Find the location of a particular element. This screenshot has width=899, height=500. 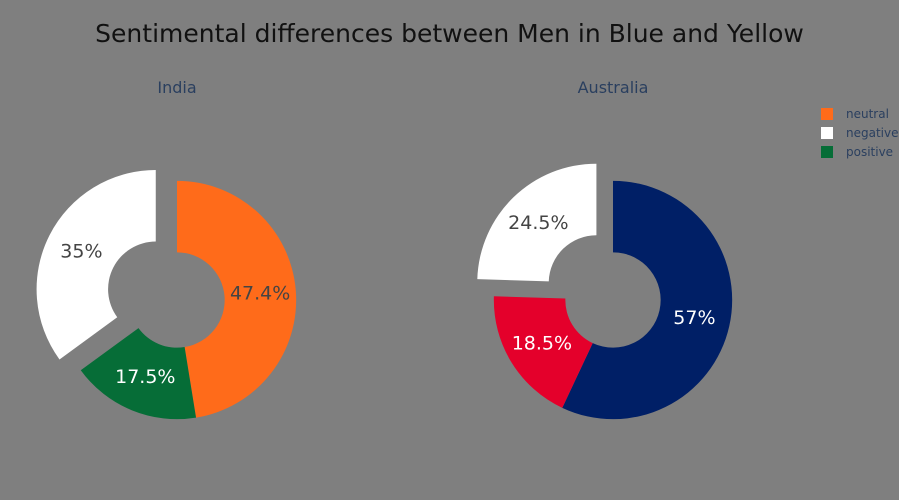

india-donut: 47.4% 17.5% 35% is located at coordinates (166, 295).